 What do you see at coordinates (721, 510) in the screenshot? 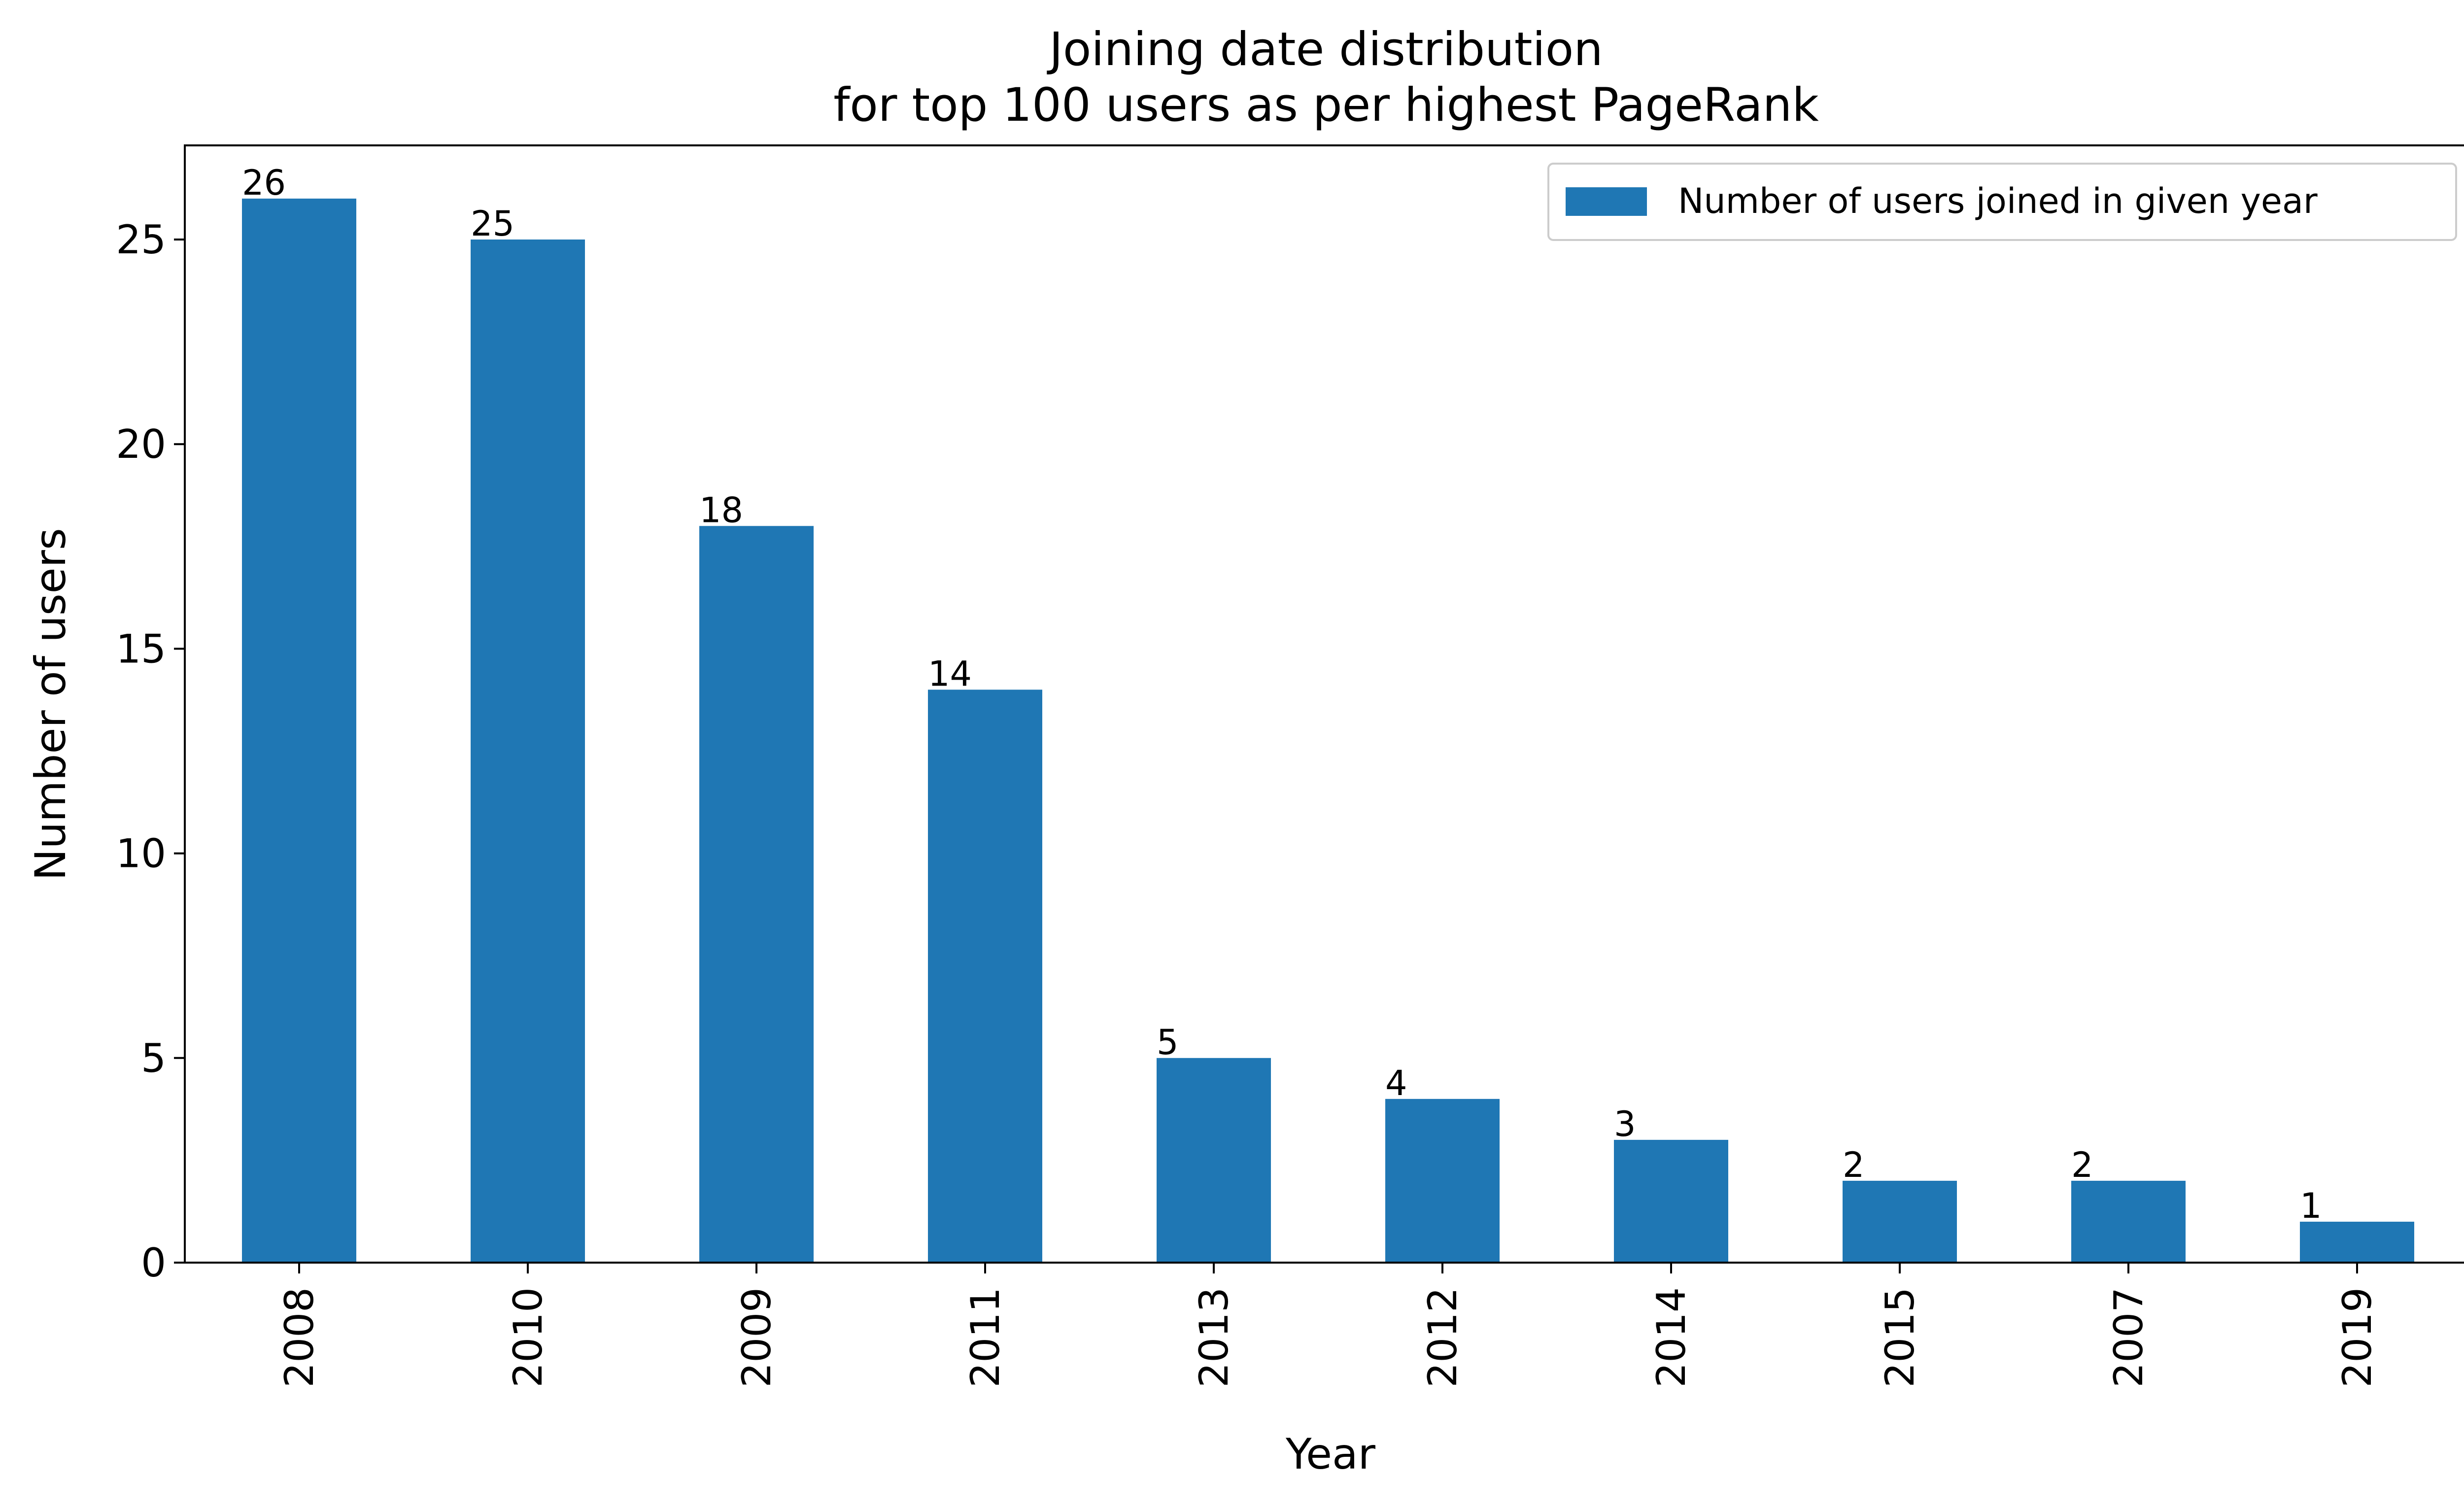
I see `bar-value-label-2009: 18` at bounding box center [721, 510].